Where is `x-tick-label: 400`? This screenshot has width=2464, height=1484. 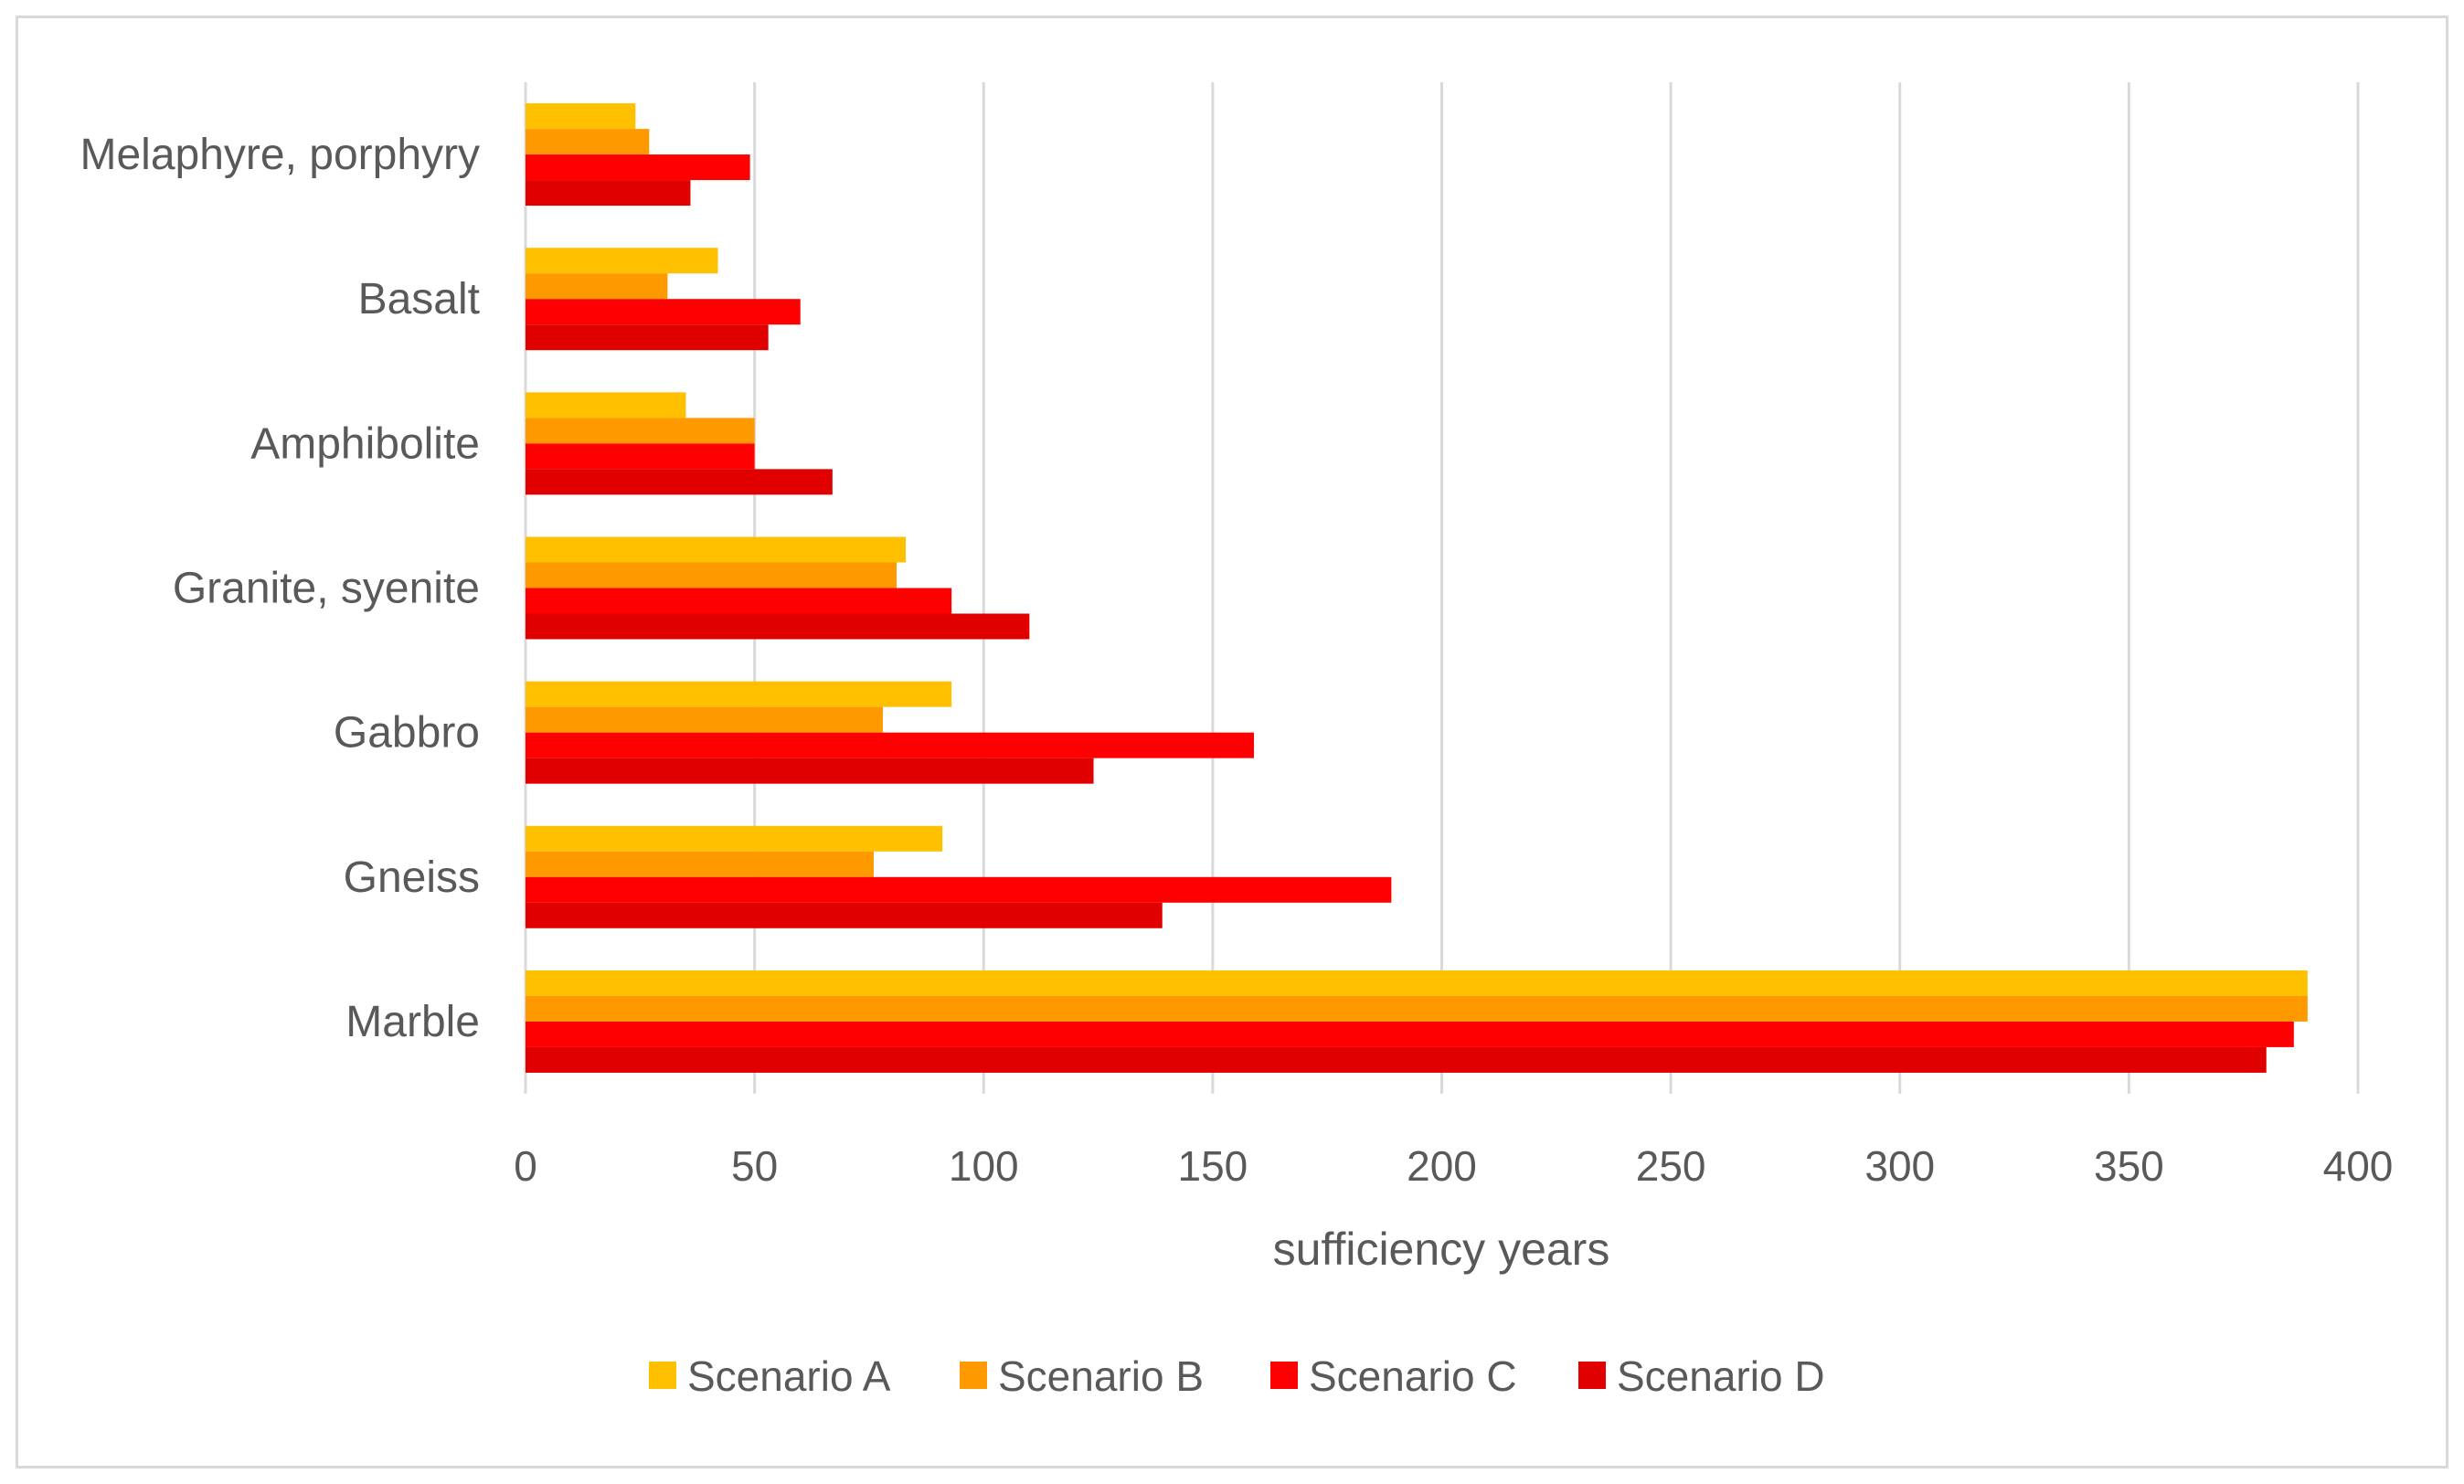
x-tick-label: 400 is located at coordinates (2358, 1166).